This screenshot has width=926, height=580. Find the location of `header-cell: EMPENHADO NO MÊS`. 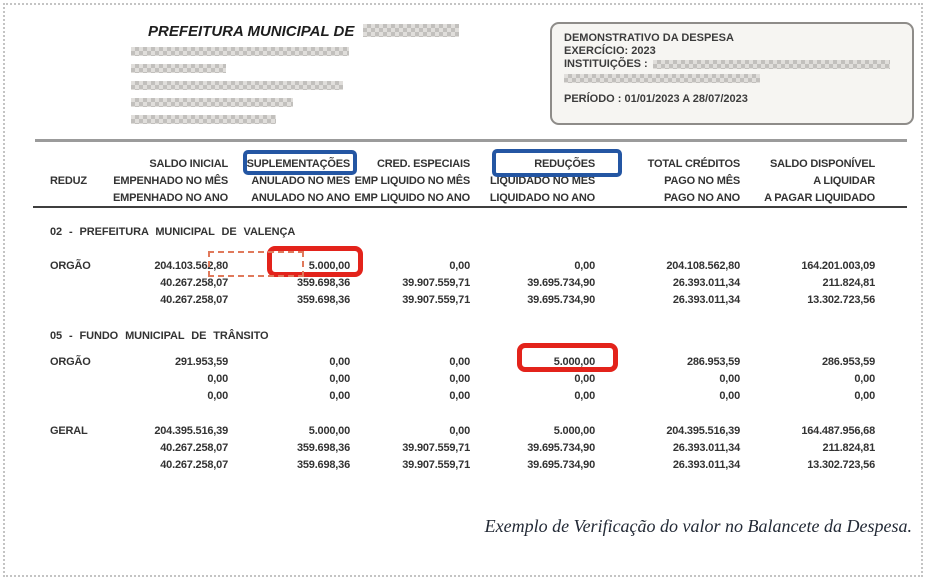

header-cell: EMPENHADO NO MÊS is located at coordinates (170, 181).